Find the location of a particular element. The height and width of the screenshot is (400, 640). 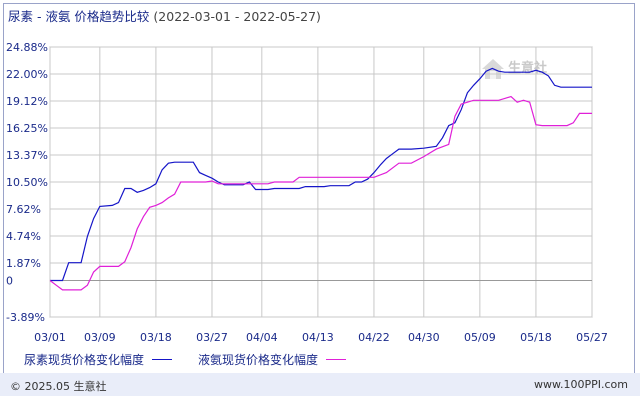

chart-date-range: (2022-03-01 - 2022-05-27) is located at coordinates (237, 16).